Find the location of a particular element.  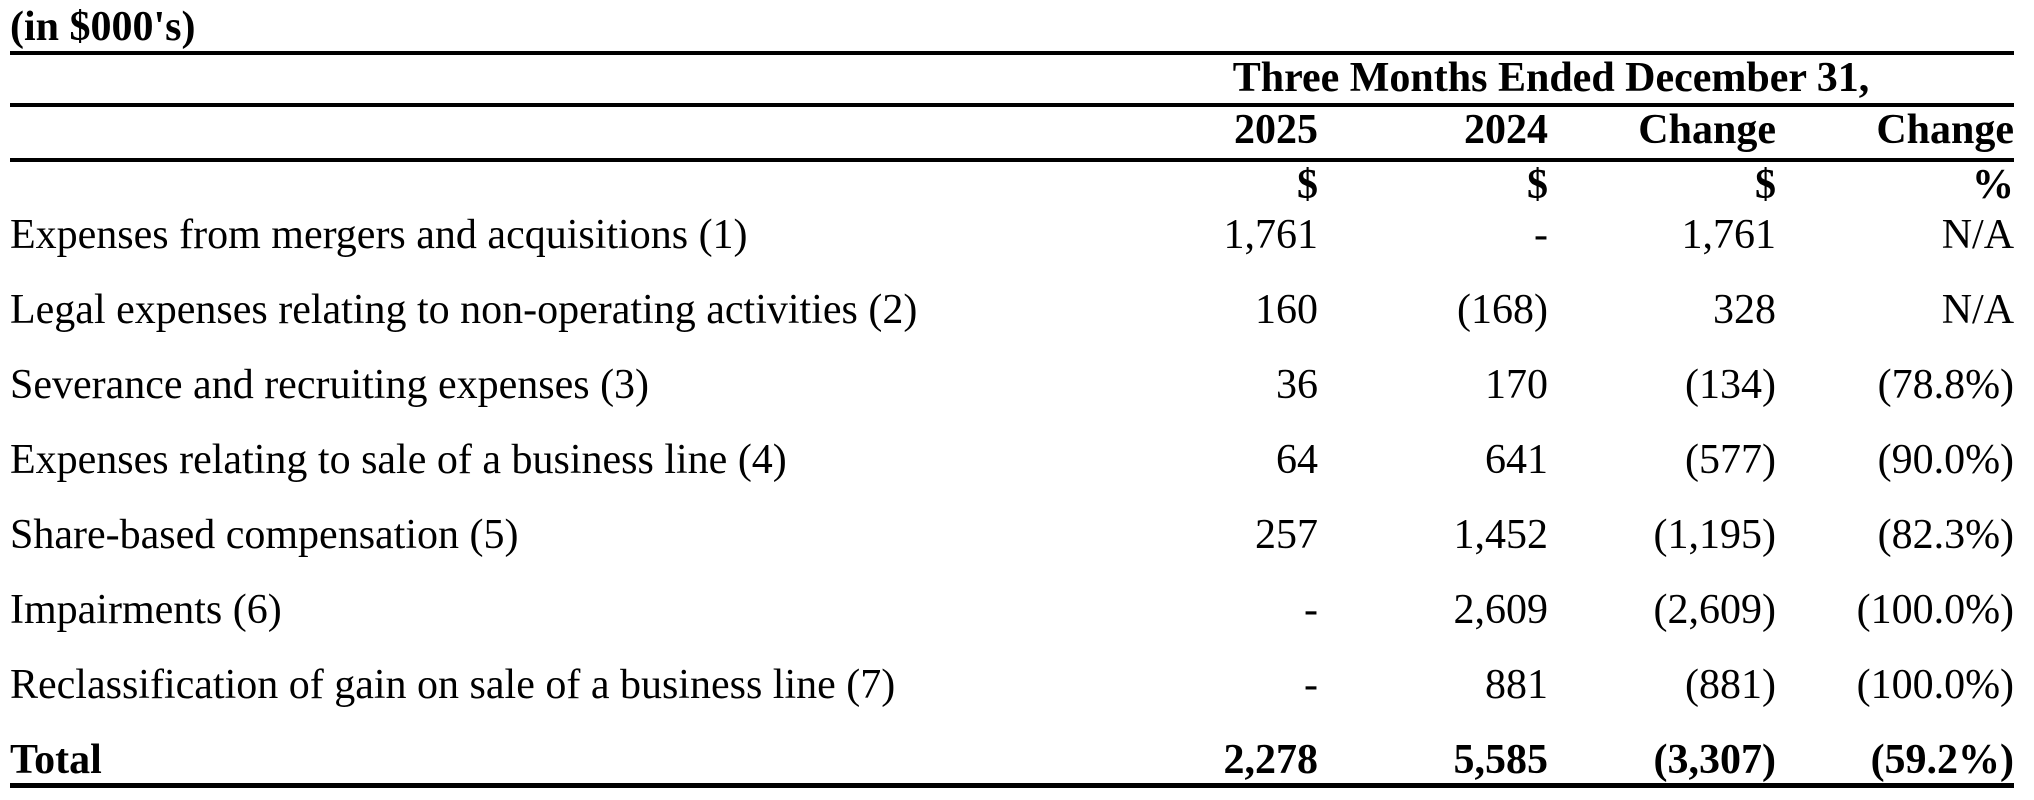

value-cell: (134) is located at coordinates (1730, 384).